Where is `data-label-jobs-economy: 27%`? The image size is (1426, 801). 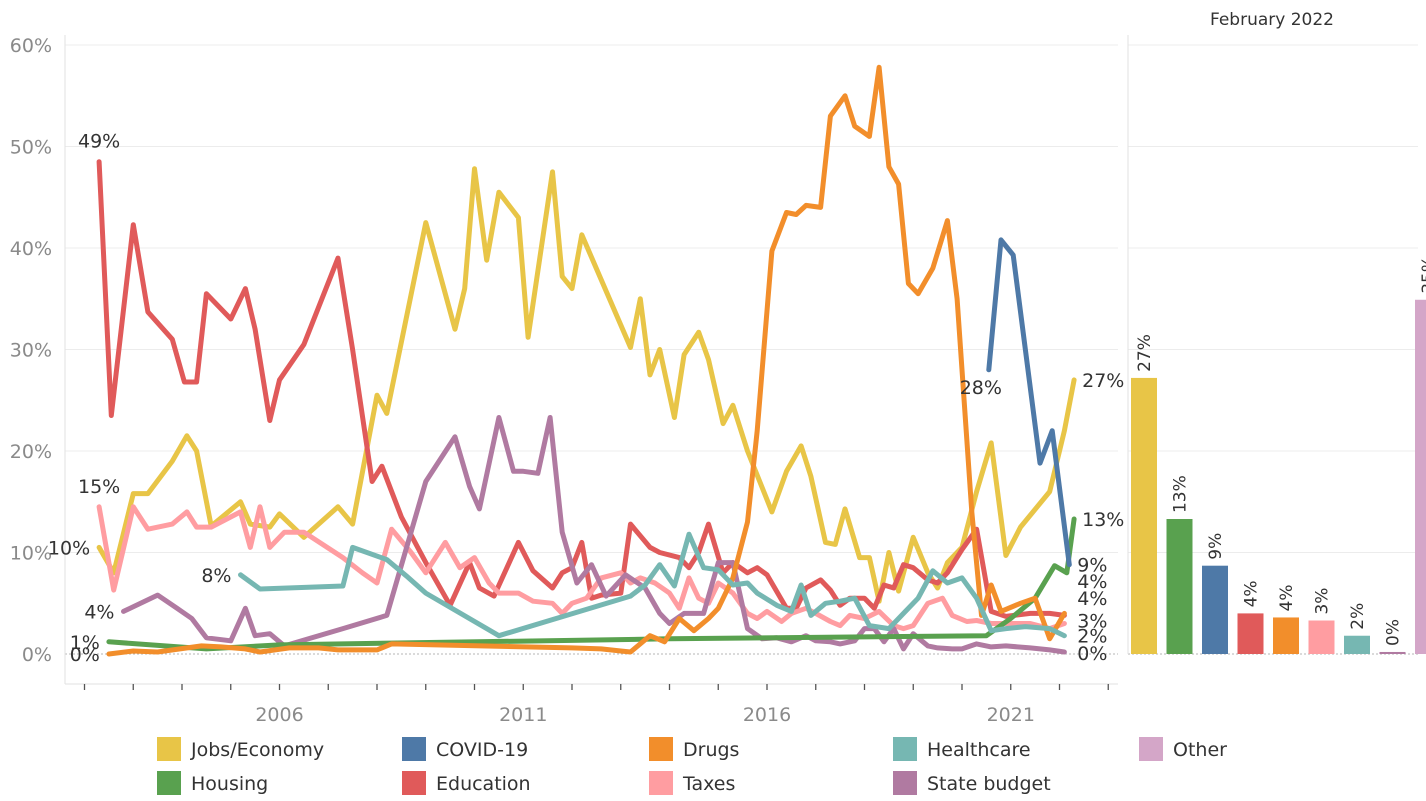 data-label-jobs-economy: 27% is located at coordinates (1103, 381).